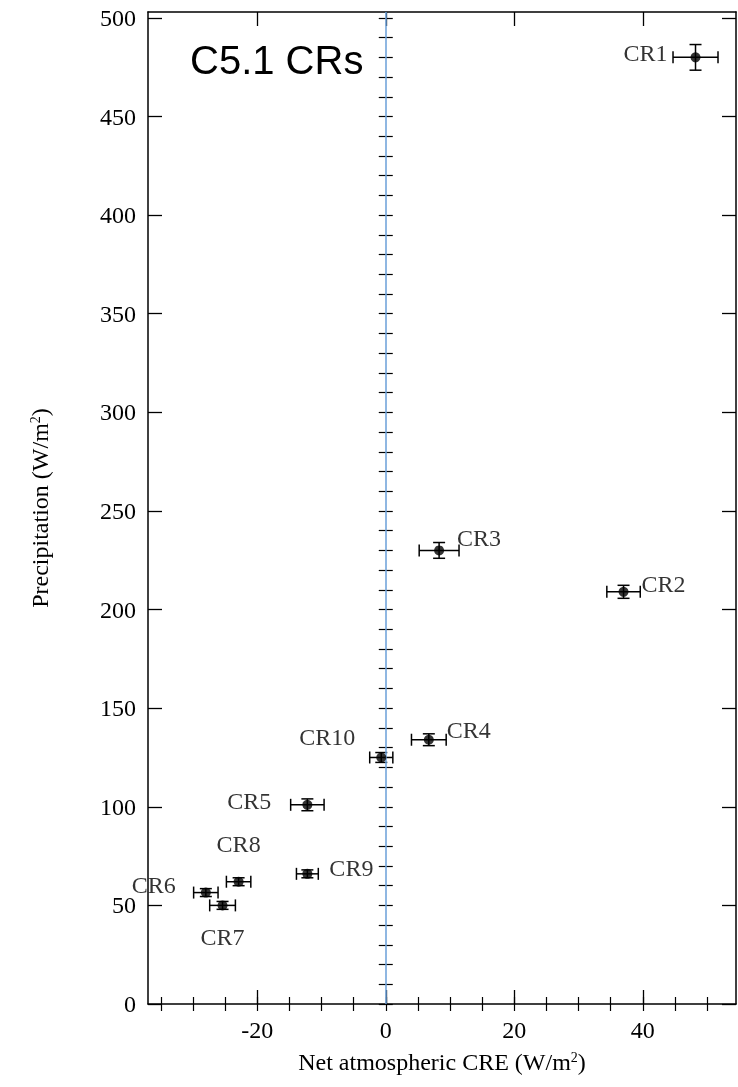 The image size is (738, 1087). Describe the element at coordinates (351, 867) in the screenshot. I see `annotation: CR9` at that location.